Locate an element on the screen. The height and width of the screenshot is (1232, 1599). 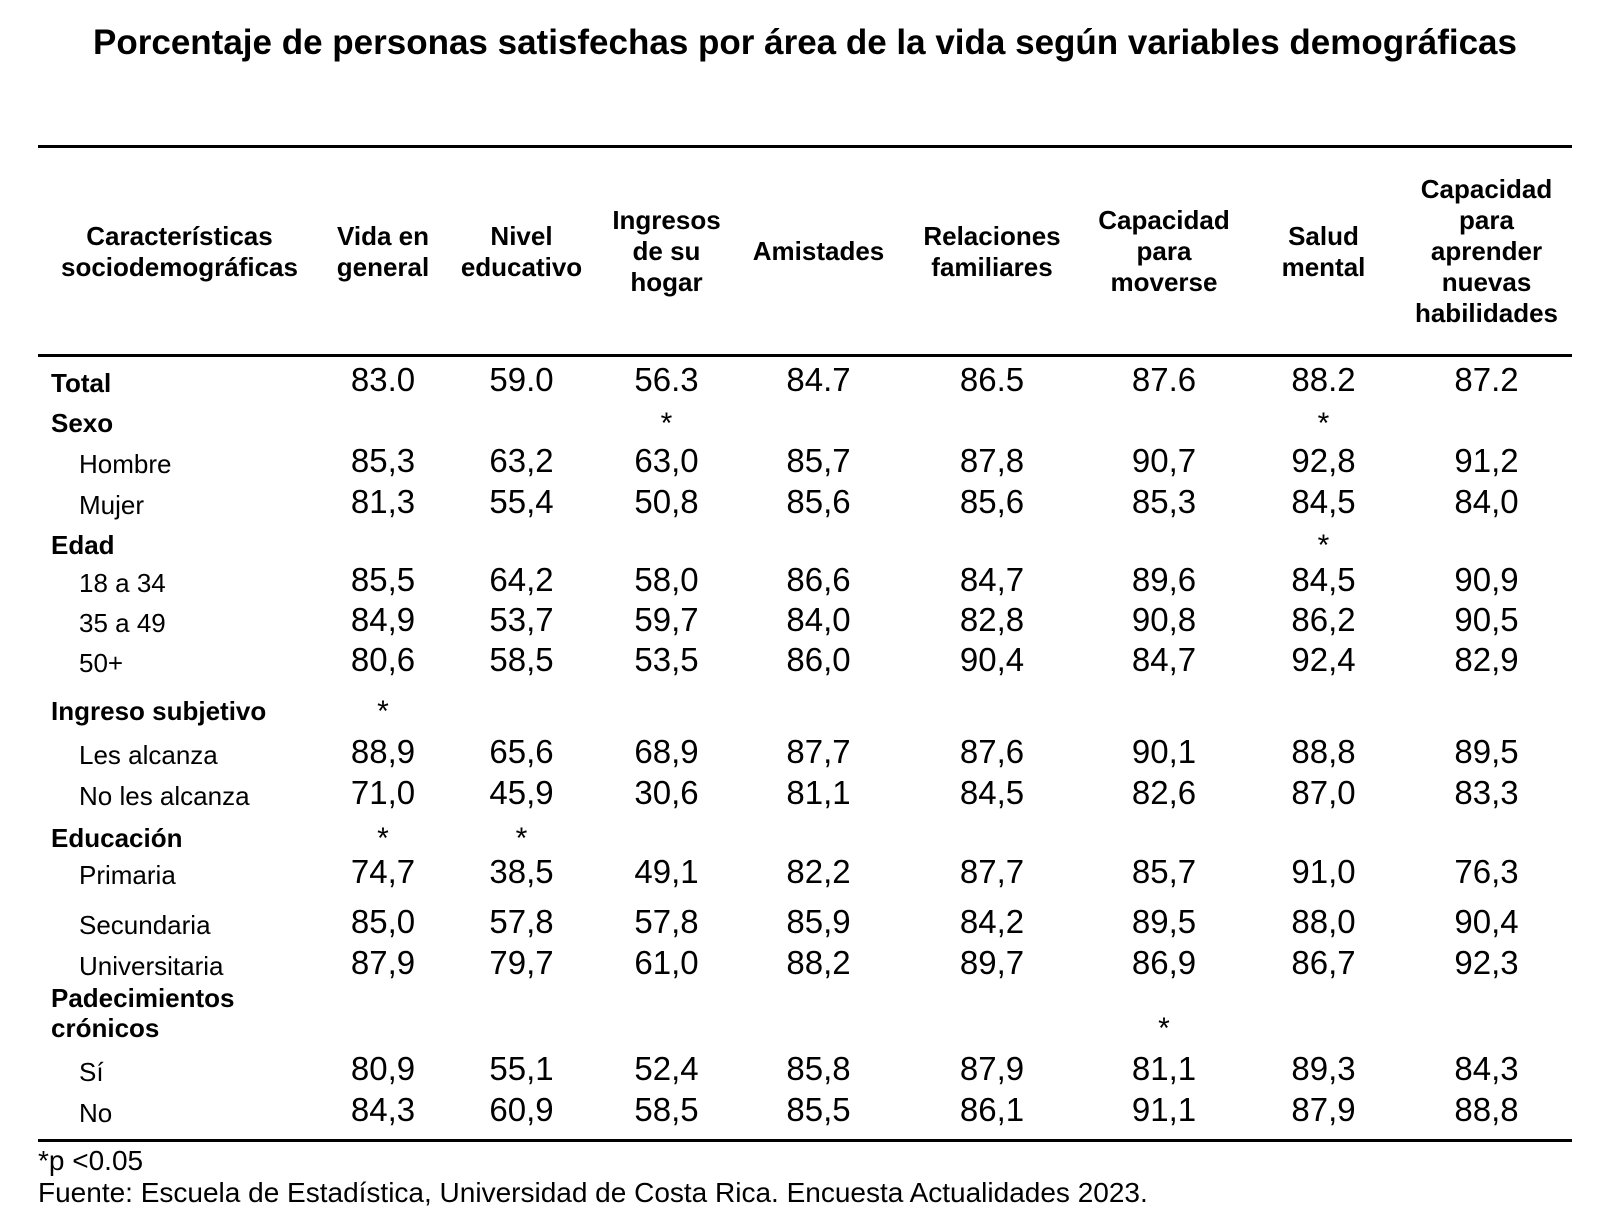
group-label: Sexo is located at coordinates (82, 423).